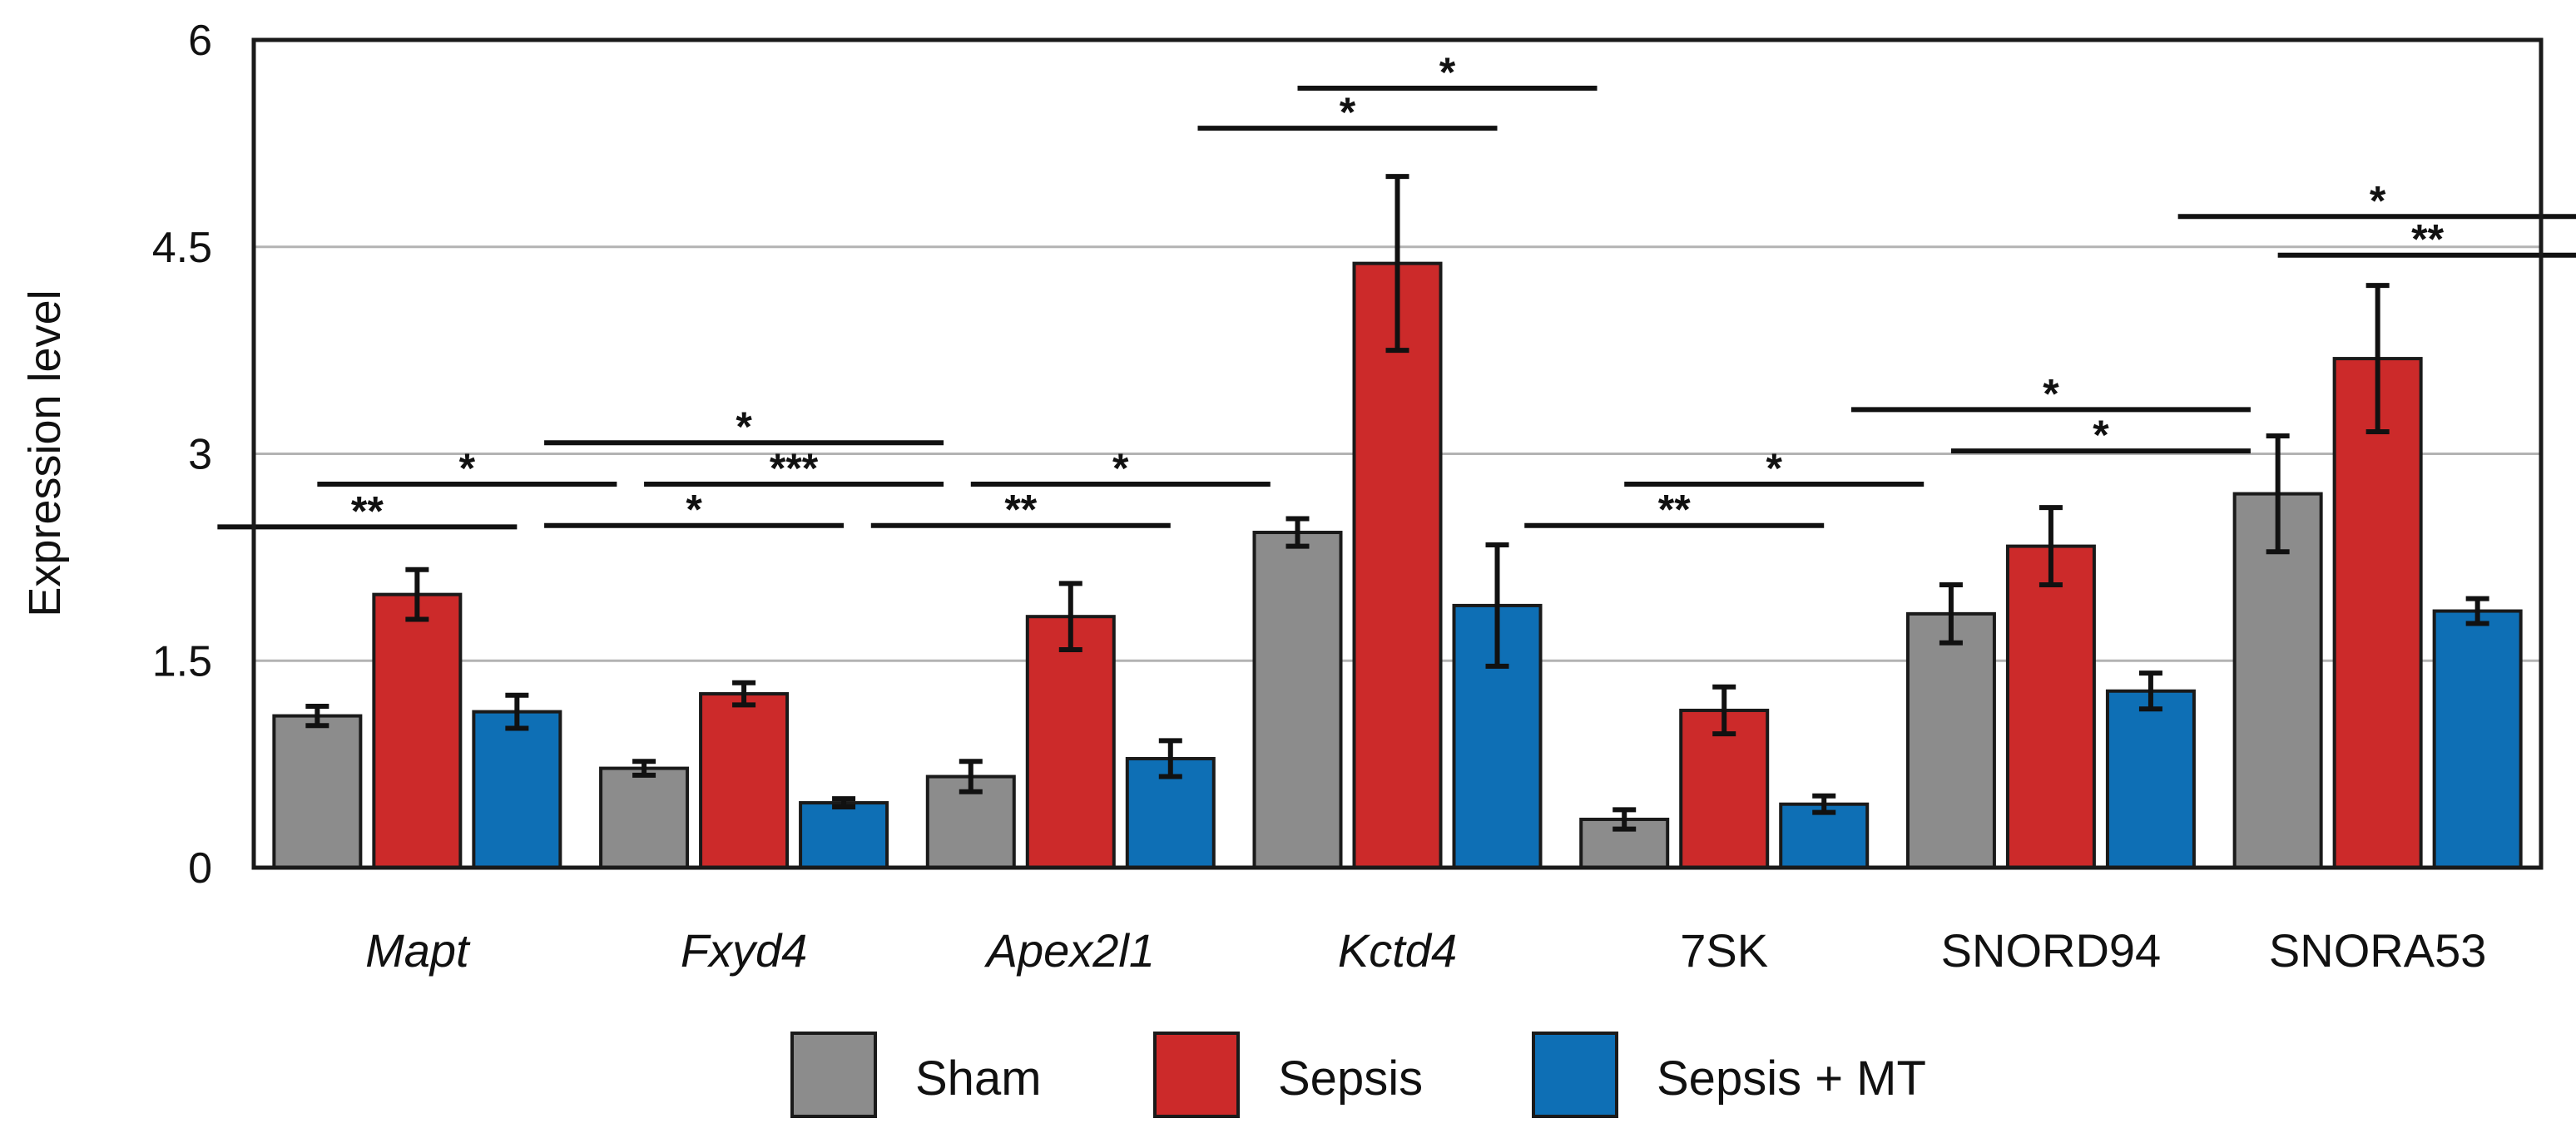 The width and height of the screenshot is (2576, 1138). What do you see at coordinates (978, 1078) in the screenshot?
I see `legend-label: Sham` at bounding box center [978, 1078].